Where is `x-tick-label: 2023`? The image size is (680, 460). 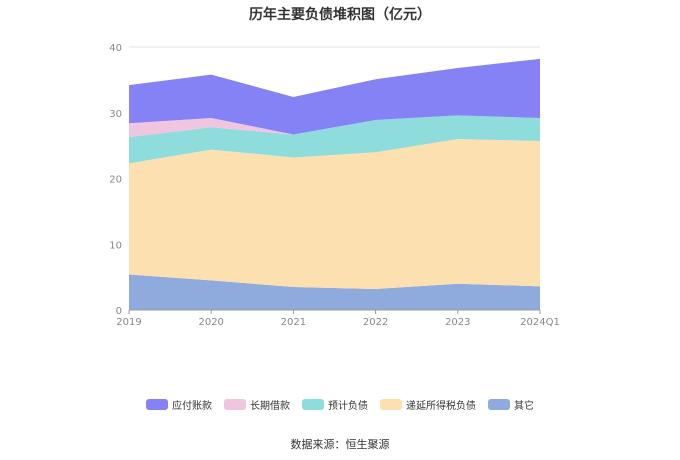 x-tick-label: 2023 is located at coordinates (457, 322).